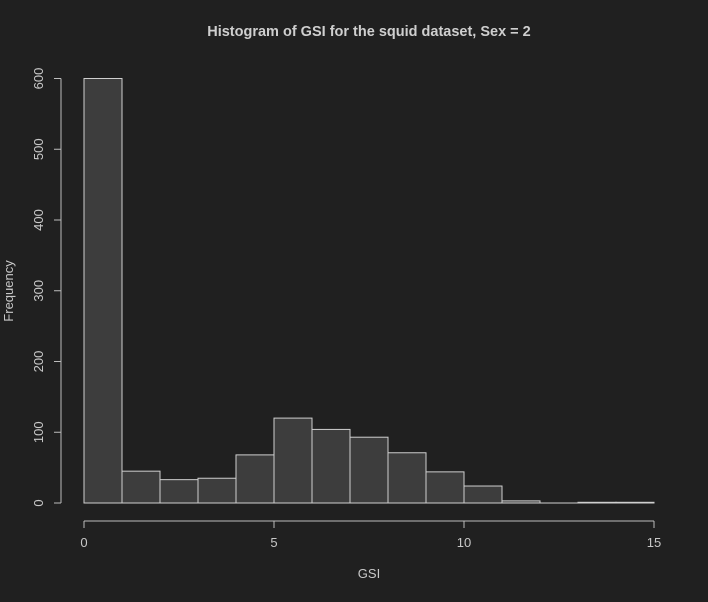 The image size is (708, 602). Describe the element at coordinates (83, 542) in the screenshot. I see `x-tick-label: 0` at that location.